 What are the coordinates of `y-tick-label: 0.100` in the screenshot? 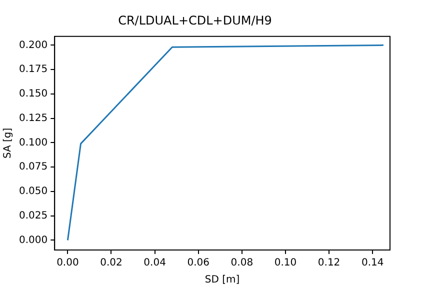 It's located at (33, 142).